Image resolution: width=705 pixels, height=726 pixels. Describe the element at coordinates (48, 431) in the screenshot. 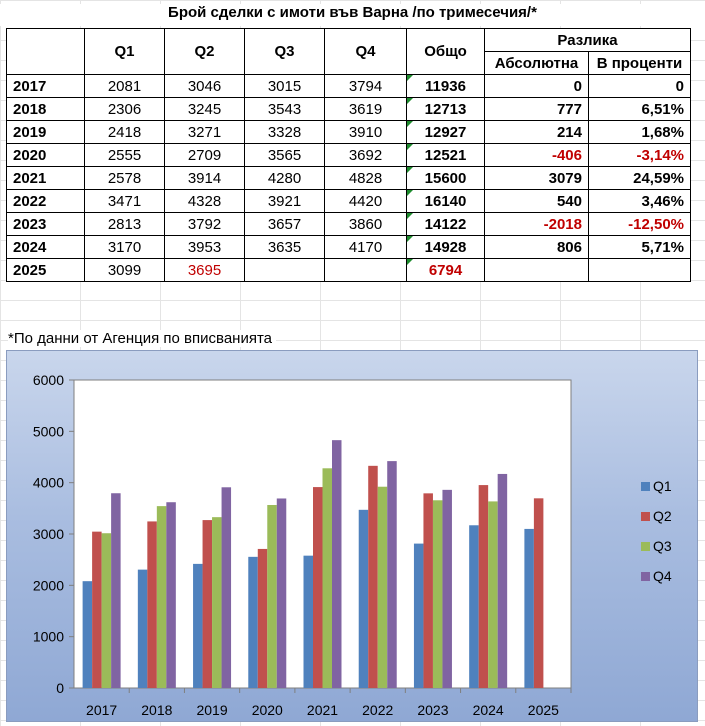

I see `y-tick-label: 5000` at that location.